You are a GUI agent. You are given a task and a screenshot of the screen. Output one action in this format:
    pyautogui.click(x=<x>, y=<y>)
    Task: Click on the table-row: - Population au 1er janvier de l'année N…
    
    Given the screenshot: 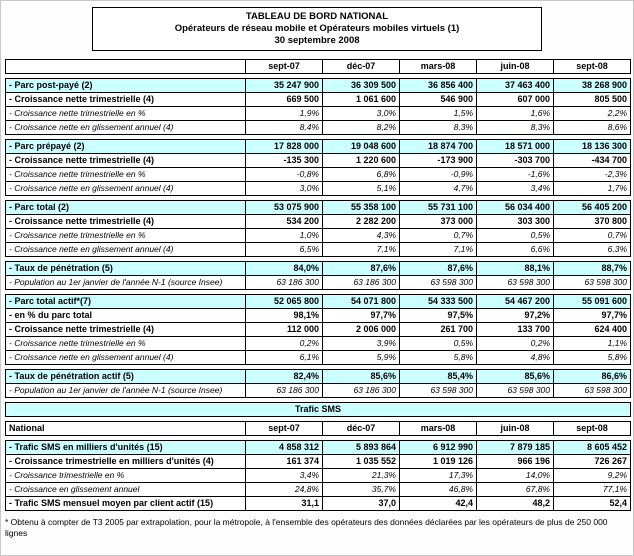 What is the action you would take?
    pyautogui.click(x=318, y=390)
    